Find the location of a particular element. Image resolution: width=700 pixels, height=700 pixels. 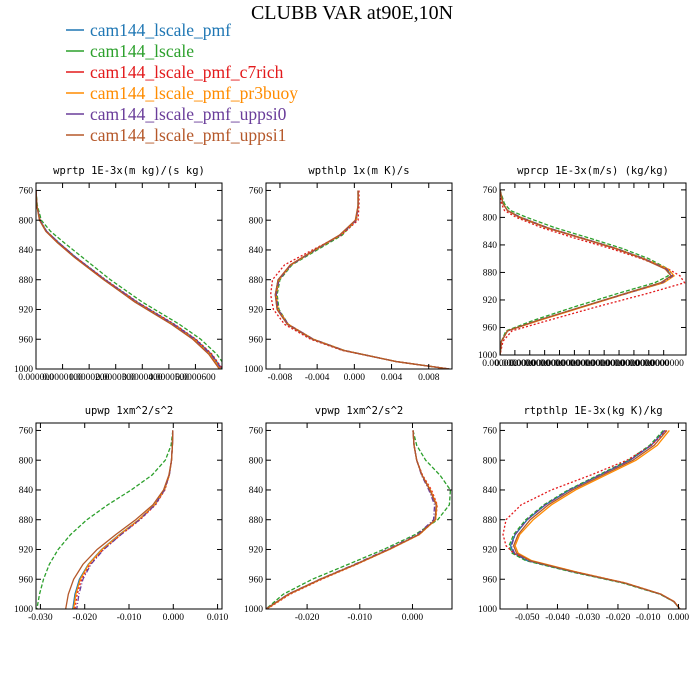

legend-item: cam144_lscale_pmf_uppsi1 is located at coordinates (176, 135).